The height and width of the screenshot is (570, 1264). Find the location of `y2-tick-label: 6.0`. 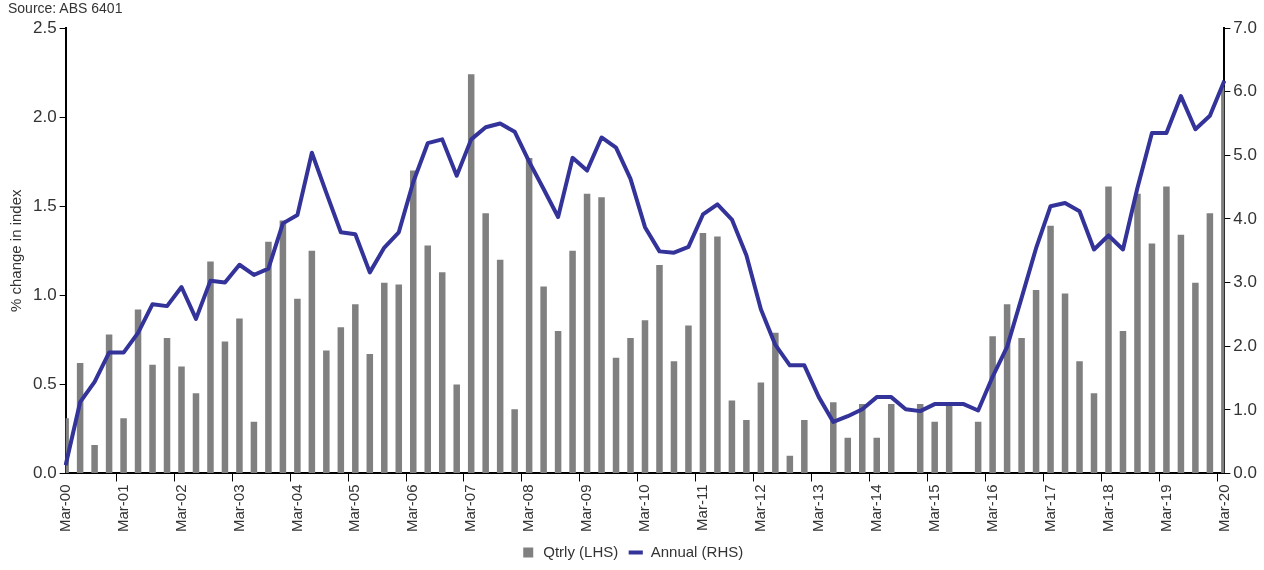

y2-tick-label: 6.0 is located at coordinates (1245, 91).